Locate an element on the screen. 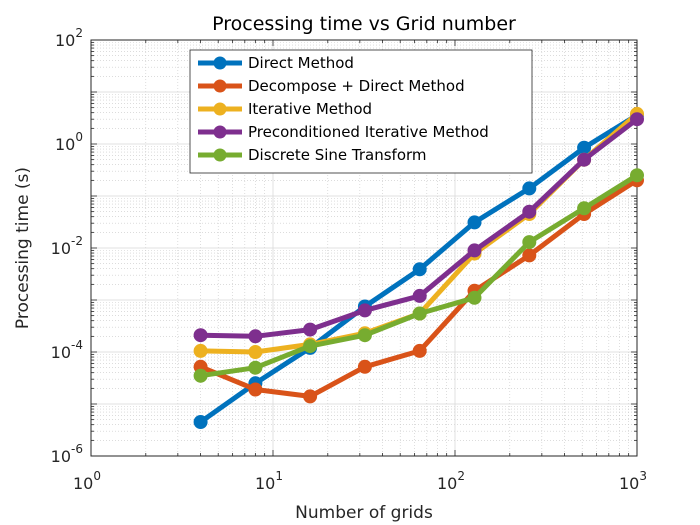 The height and width of the screenshot is (525, 700). legend-label: Direct Method is located at coordinates (301, 63).